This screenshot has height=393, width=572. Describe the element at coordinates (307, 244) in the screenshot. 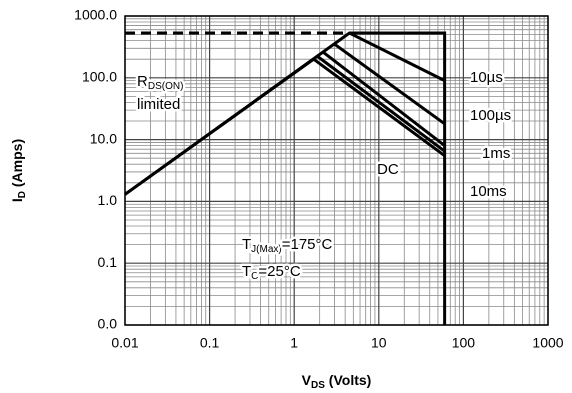

I see `text-part: =175°C` at that location.